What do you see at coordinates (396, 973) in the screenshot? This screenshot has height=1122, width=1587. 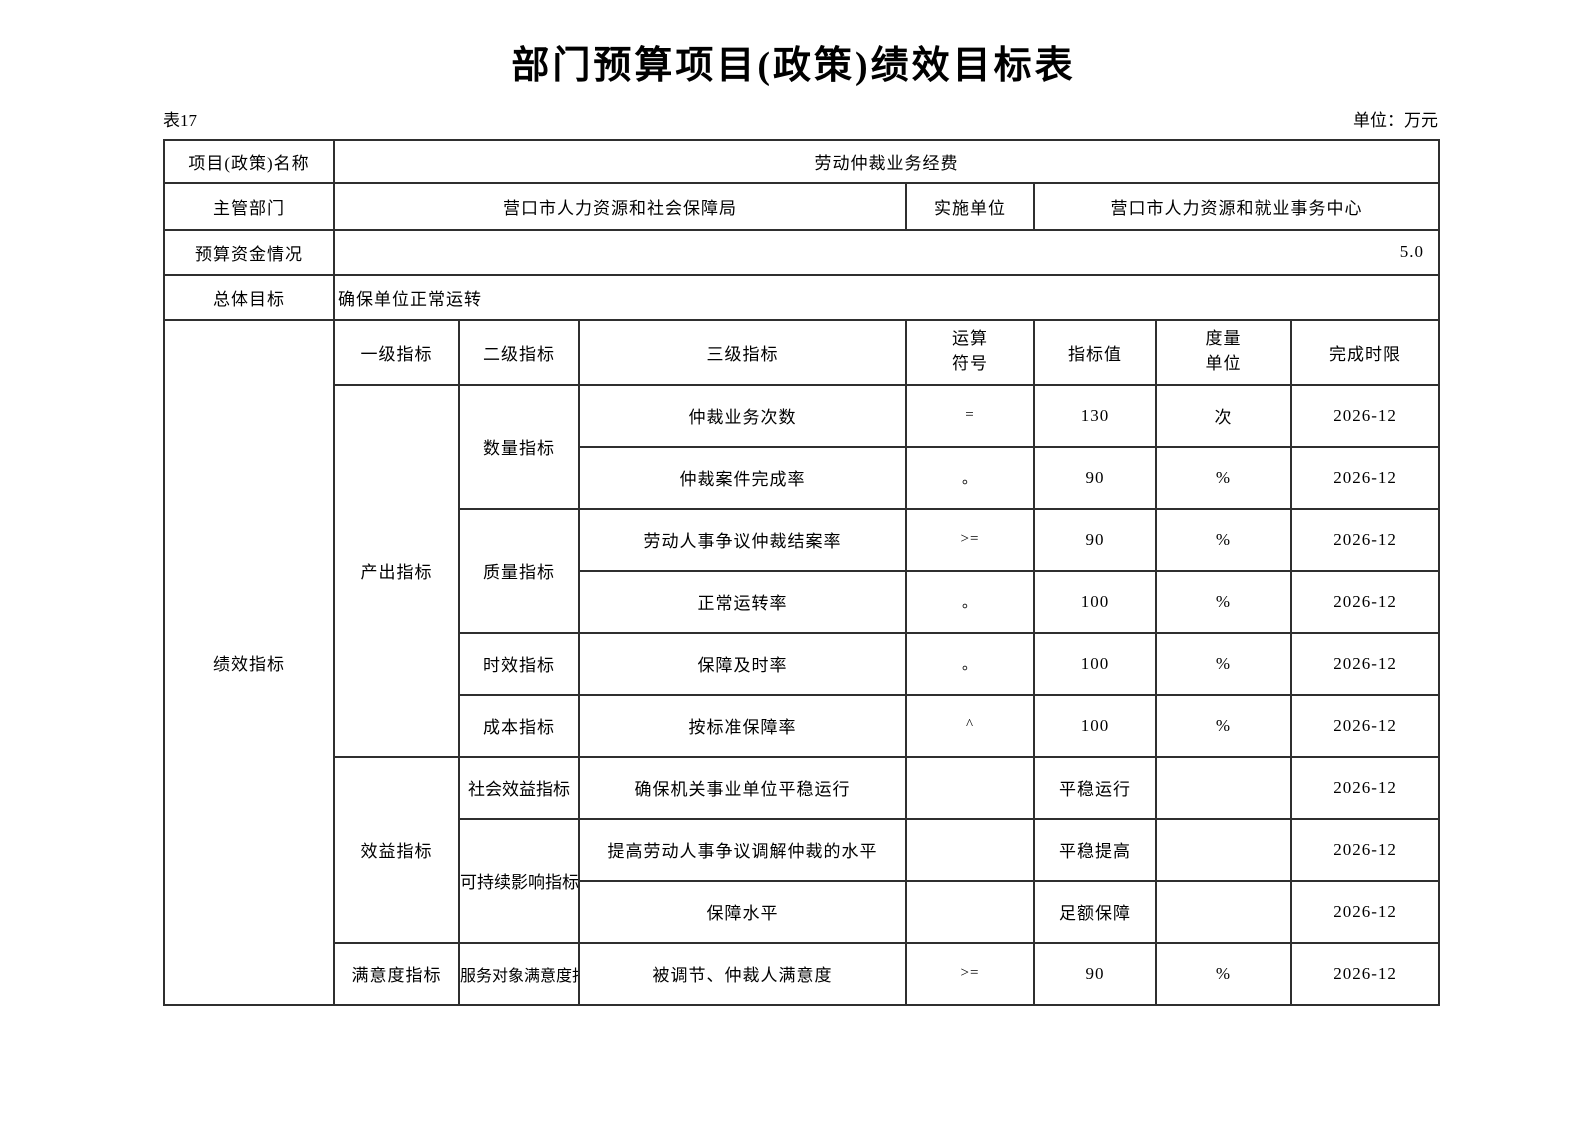 I see `level1-satisfaction-cell: 满意度指标` at bounding box center [396, 973].